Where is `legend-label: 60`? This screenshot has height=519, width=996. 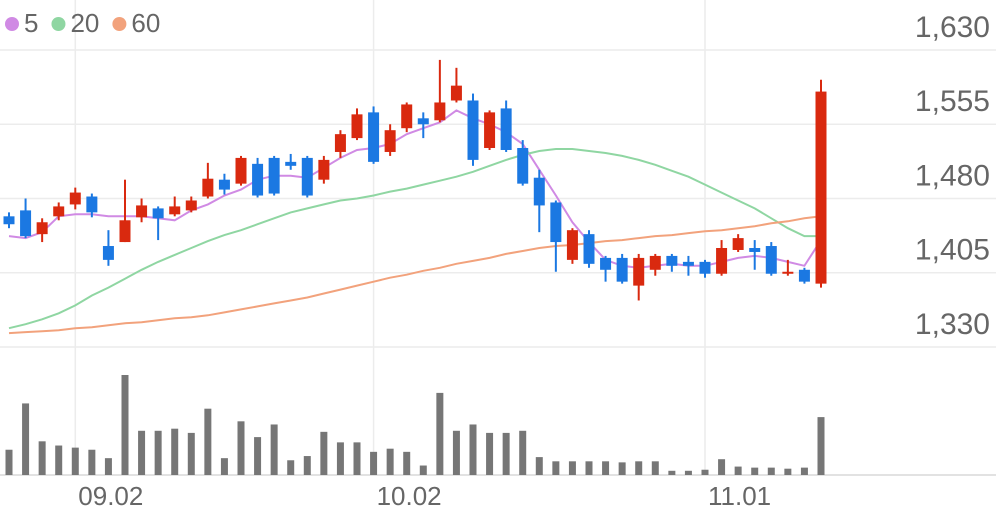
legend-label: 60 is located at coordinates (145, 23).